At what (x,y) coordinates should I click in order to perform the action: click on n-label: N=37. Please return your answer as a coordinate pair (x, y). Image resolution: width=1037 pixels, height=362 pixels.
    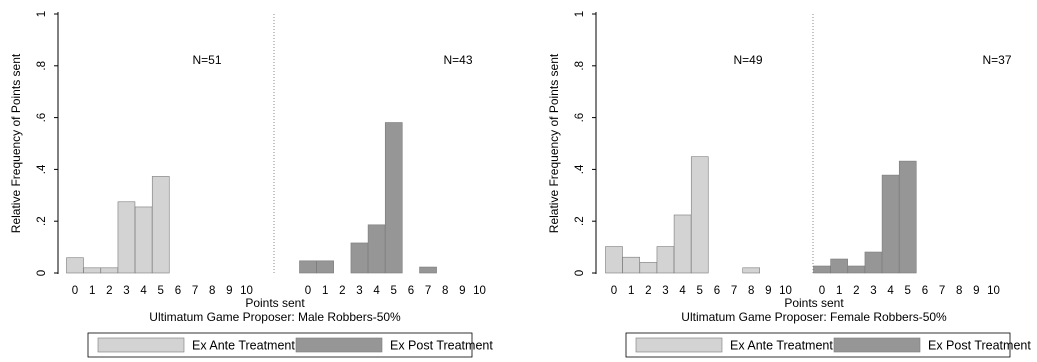
    Looking at the image, I should click on (996, 60).